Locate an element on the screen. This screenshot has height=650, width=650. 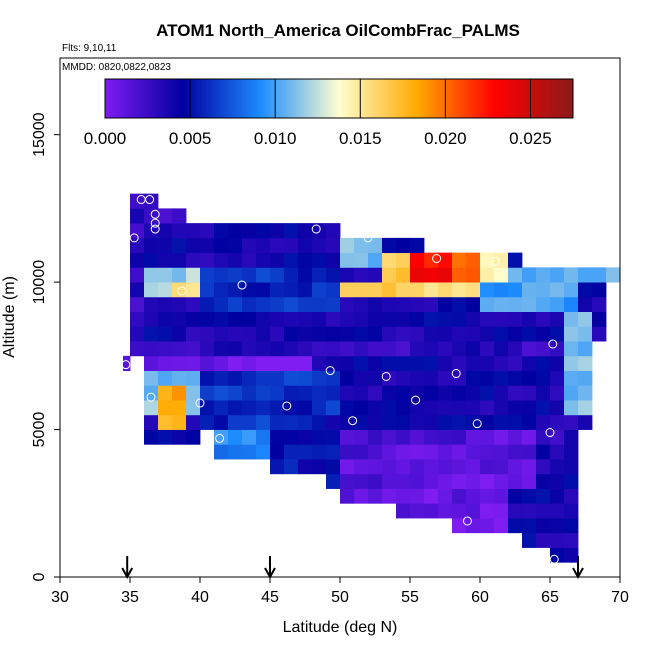
x-tick-label: 35 is located at coordinates (130, 597).